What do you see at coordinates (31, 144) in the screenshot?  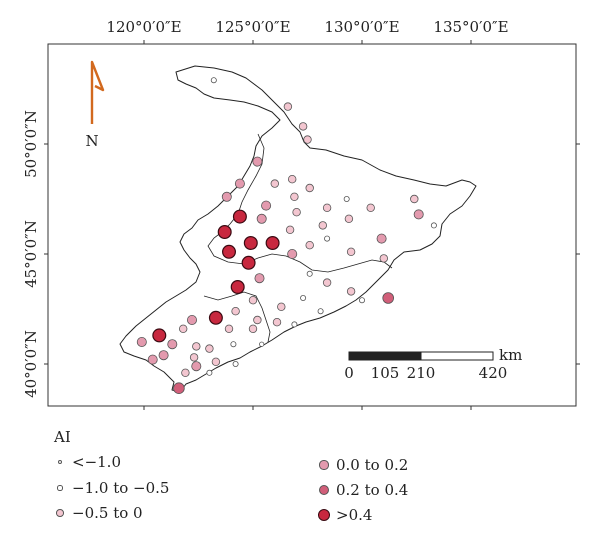 I see `lat-tick-label: 50°0′0″N` at bounding box center [31, 144].